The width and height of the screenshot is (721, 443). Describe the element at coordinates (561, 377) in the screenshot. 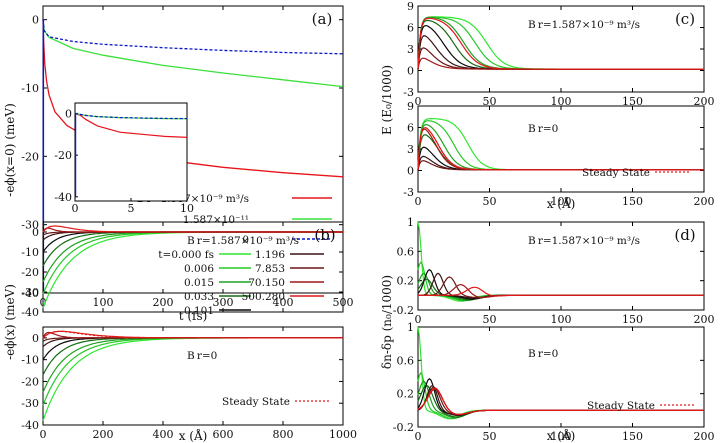

I see `panel-d-bottom-frame` at that location.